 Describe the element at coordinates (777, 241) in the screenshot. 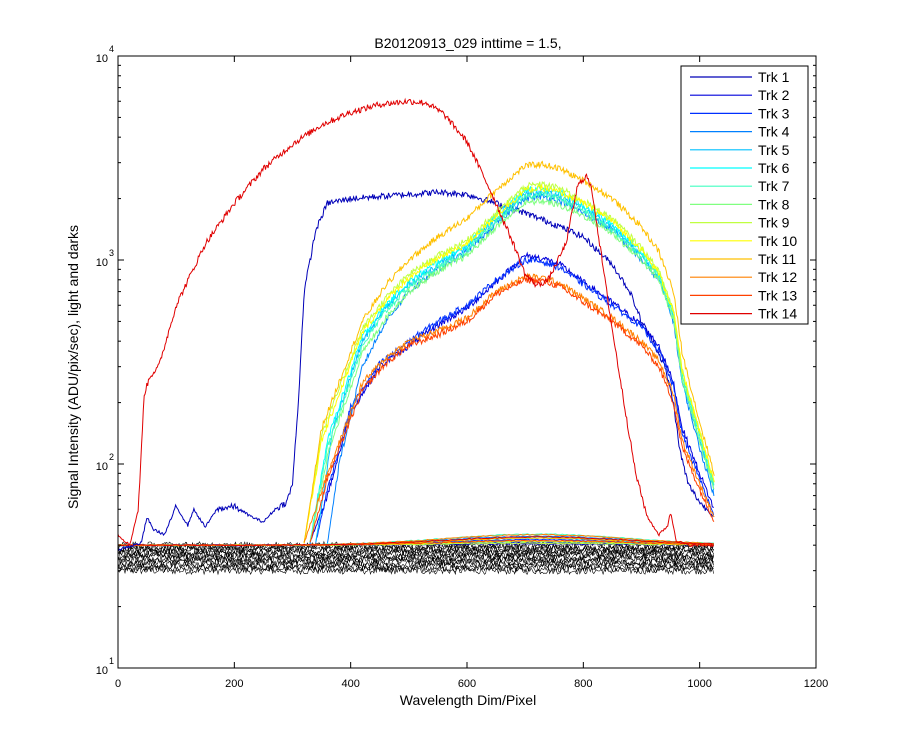

I see `legend-label: Trk 10` at that location.